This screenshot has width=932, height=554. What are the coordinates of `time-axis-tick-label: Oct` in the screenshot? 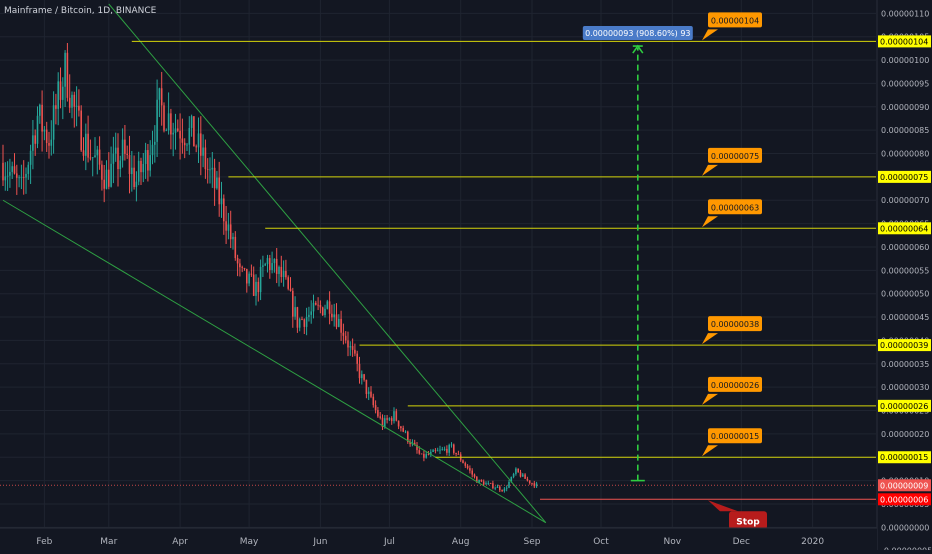 It's located at (601, 542).